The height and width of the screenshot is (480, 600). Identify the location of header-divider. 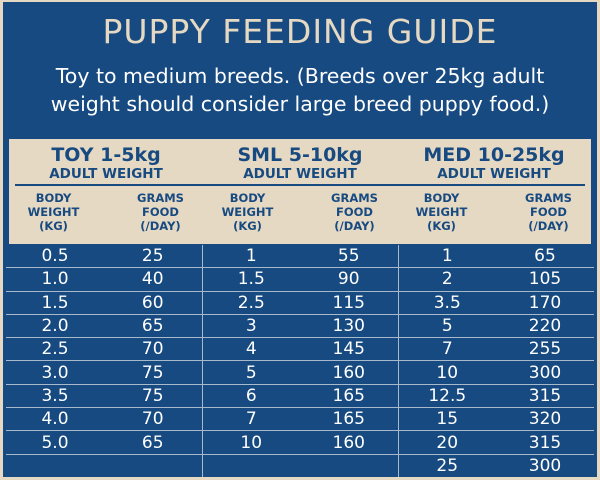
(300, 185).